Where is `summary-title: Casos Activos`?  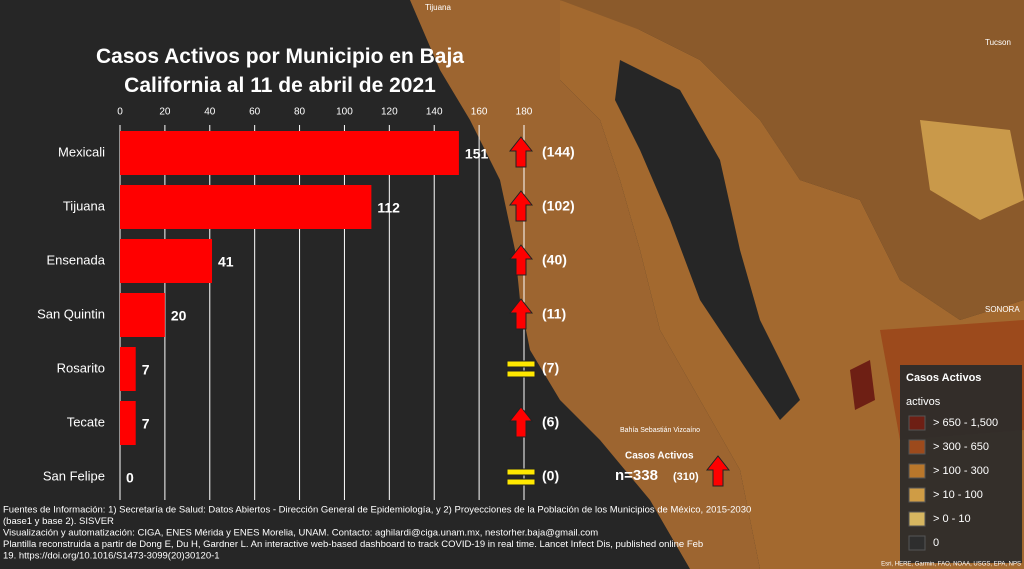 summary-title: Casos Activos is located at coordinates (659, 456).